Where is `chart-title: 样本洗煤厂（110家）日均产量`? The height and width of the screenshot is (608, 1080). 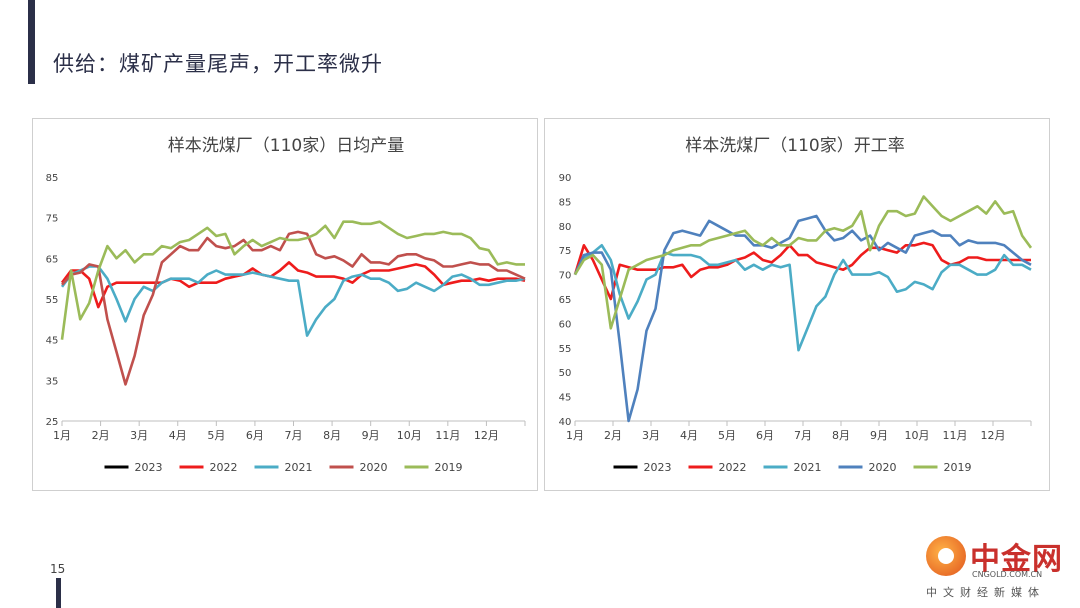
chart-title: 样本洗煤厂（110家）日均产量 is located at coordinates (286, 146).